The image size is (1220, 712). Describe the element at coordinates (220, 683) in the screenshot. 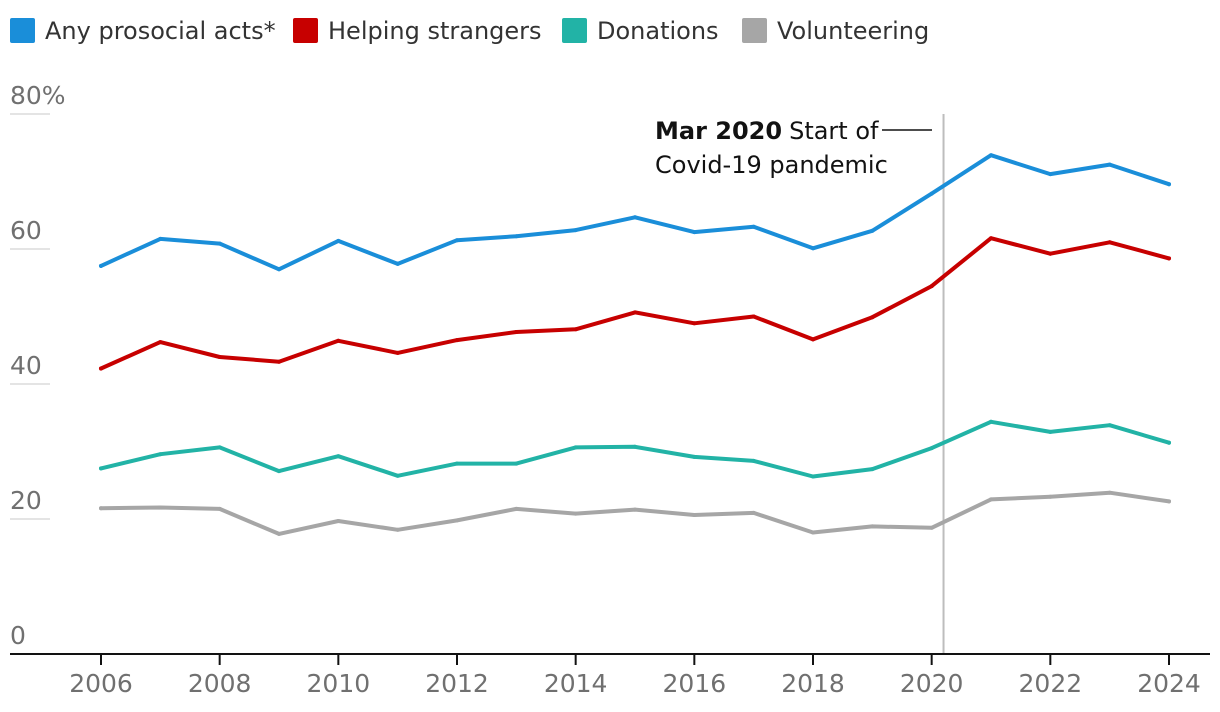

I see `x-tick-label: 2008` at that location.